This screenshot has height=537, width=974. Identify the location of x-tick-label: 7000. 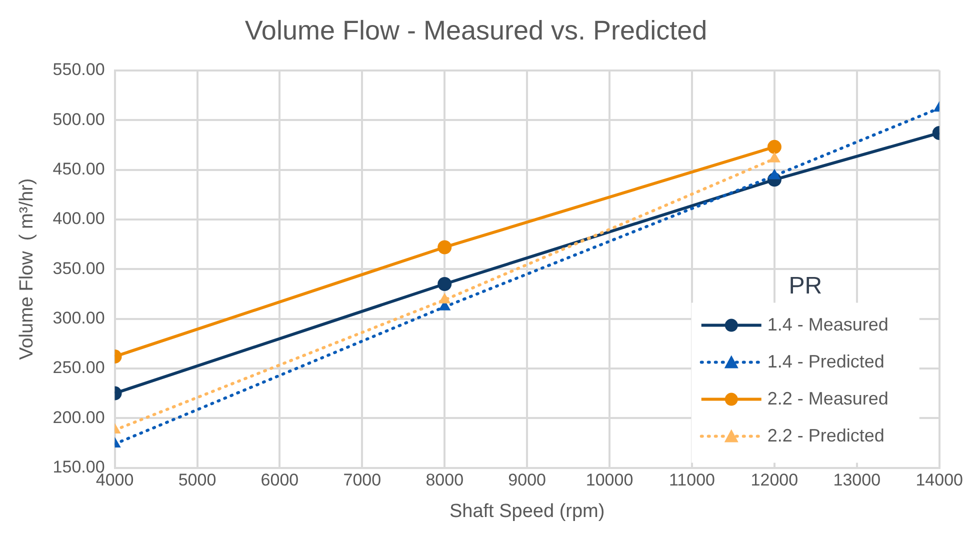
(362, 480).